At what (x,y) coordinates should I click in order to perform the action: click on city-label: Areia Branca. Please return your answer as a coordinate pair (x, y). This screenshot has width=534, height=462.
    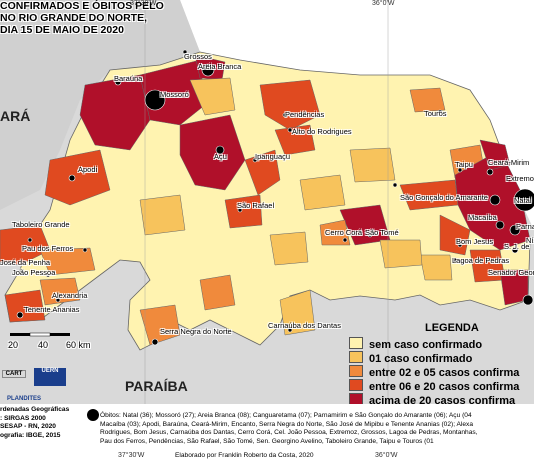
    Looking at the image, I should click on (220, 66).